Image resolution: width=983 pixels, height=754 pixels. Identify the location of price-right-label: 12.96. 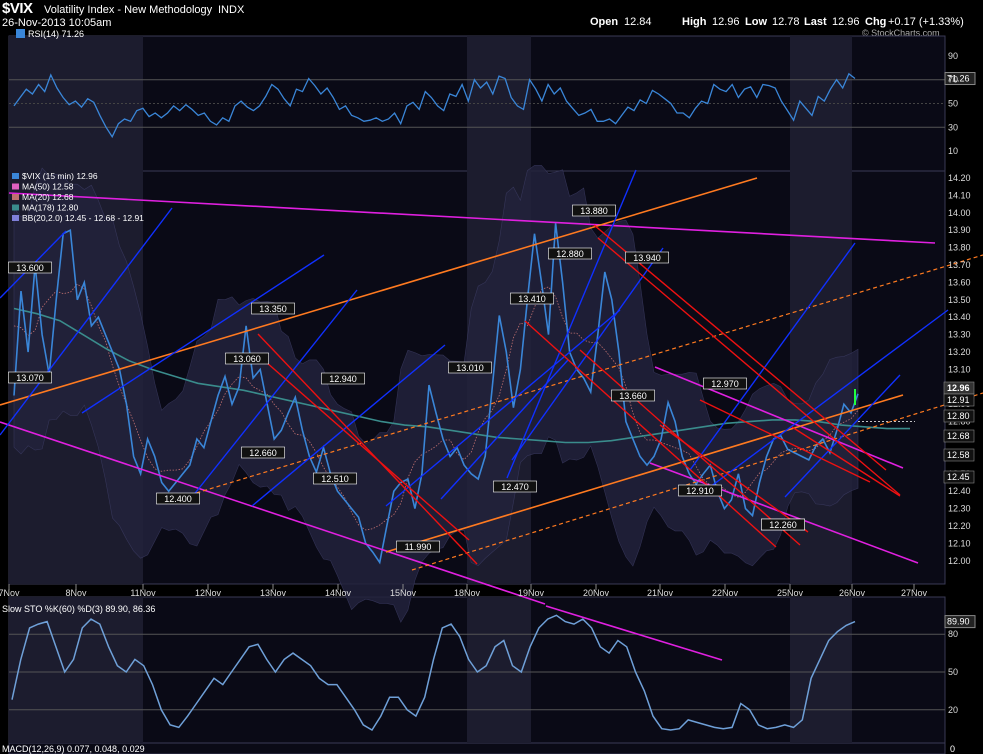
(958, 388).